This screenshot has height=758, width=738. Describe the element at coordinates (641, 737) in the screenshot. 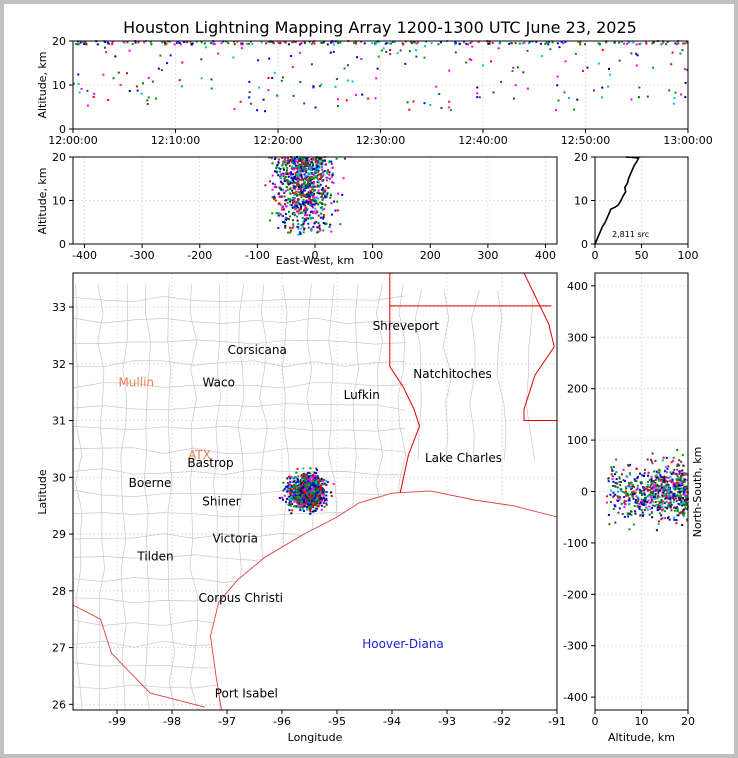

I see `x-axis-label: Altitude, km` at that location.